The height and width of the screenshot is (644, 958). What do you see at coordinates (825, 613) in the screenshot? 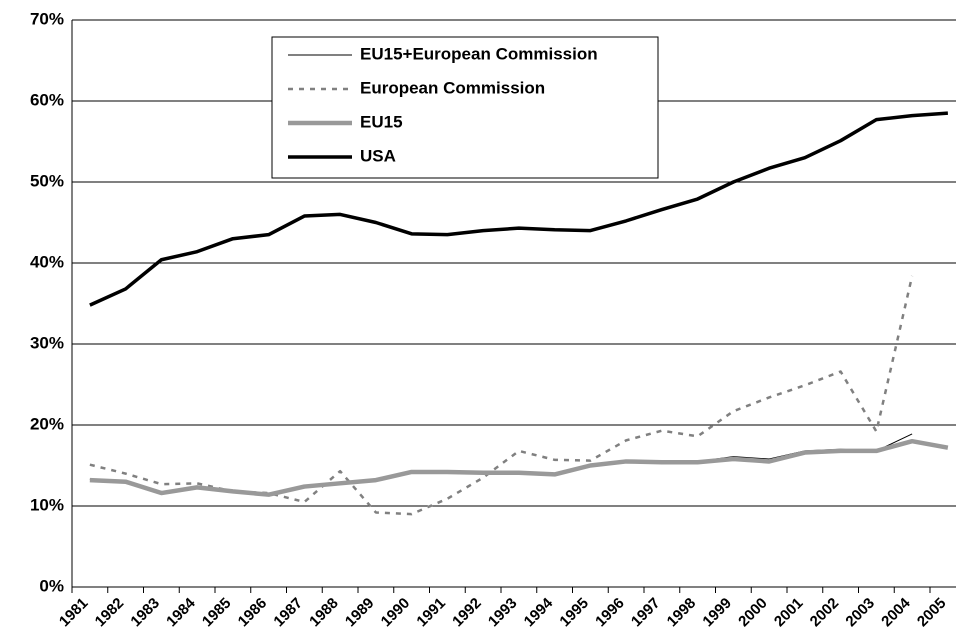
I see `x-tick-label: 2002` at bounding box center [825, 613].